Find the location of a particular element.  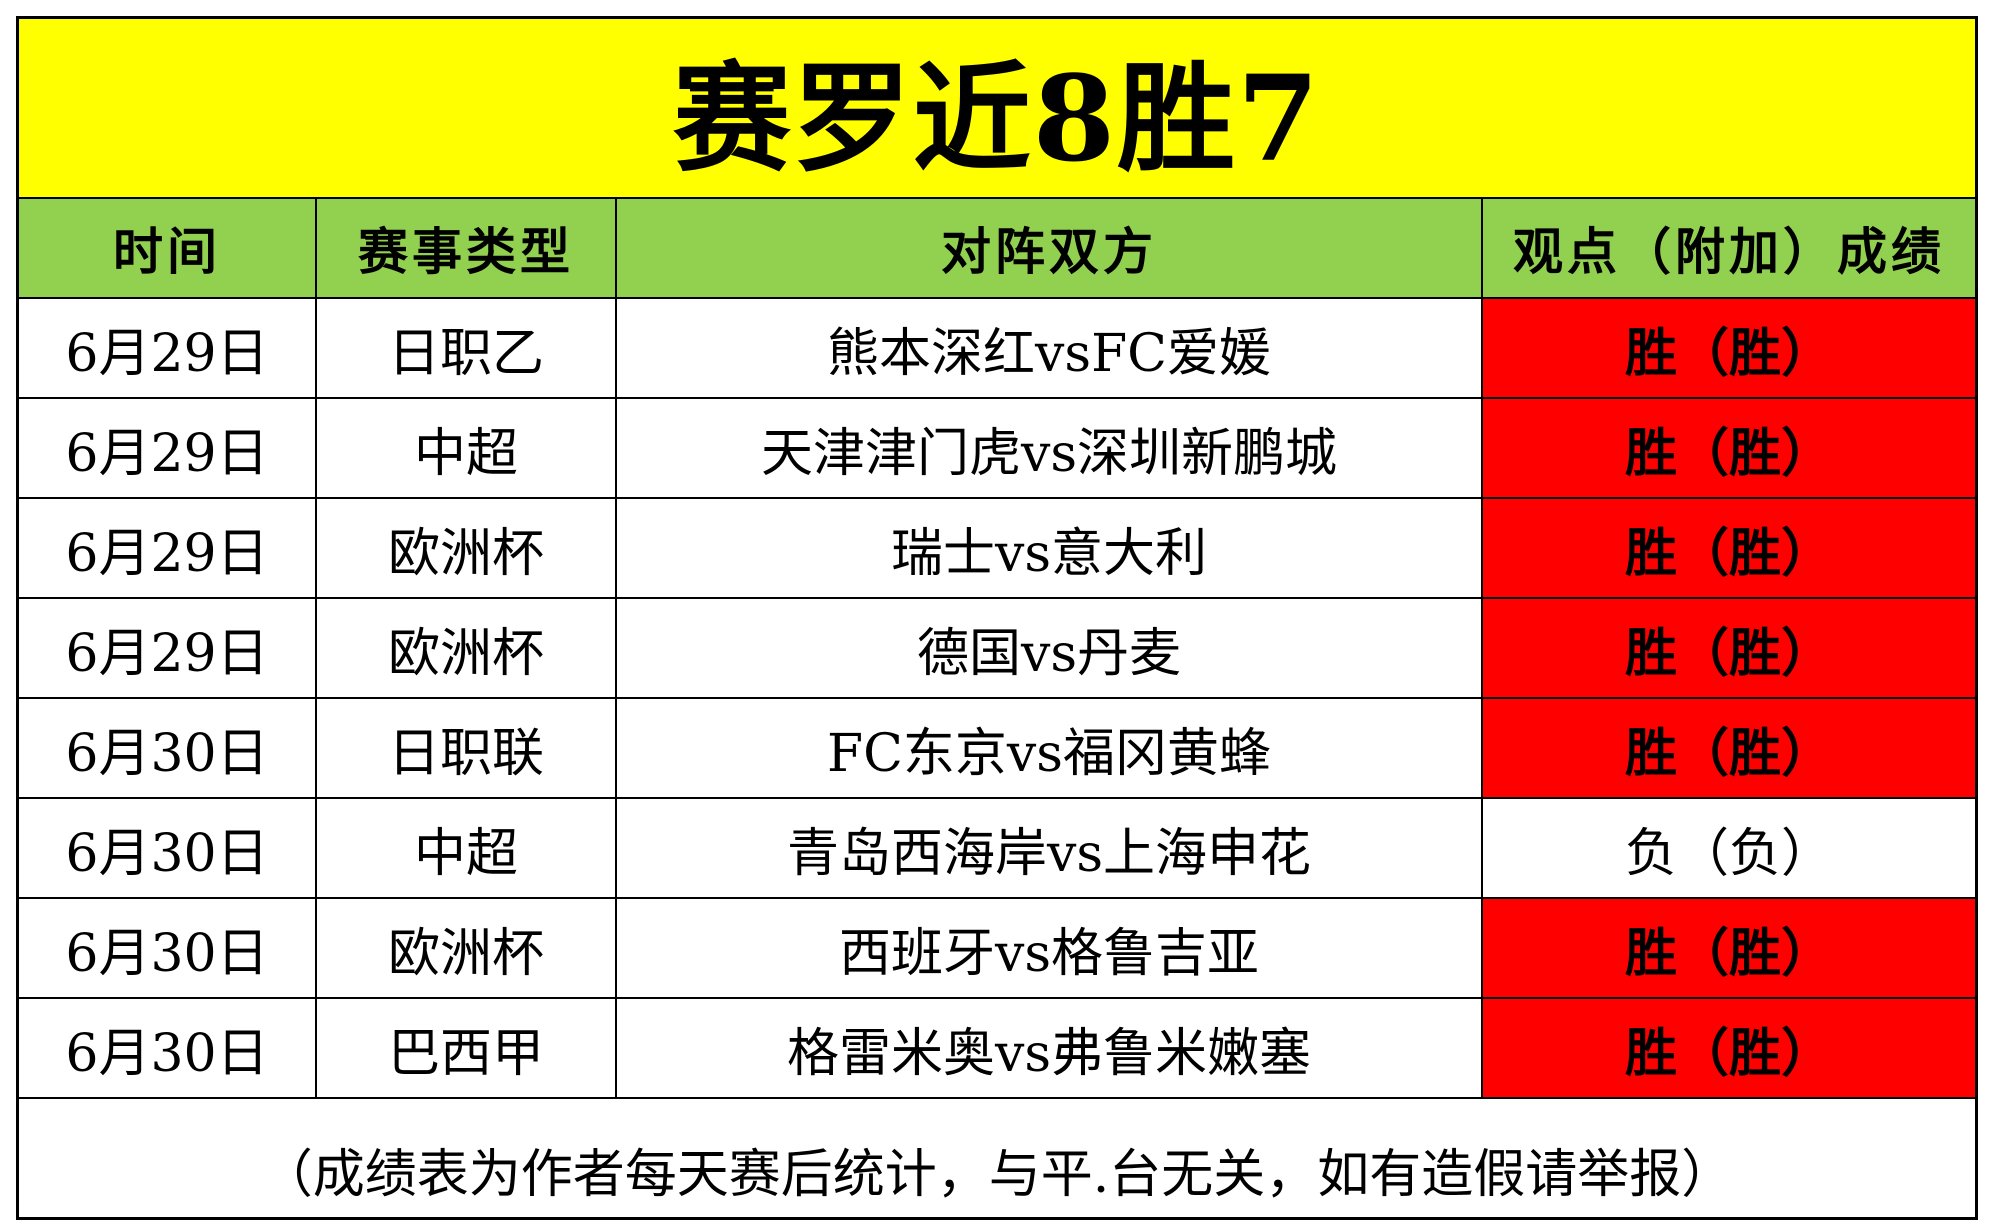

table-row: 6月29日 欧洲杯 德国vs丹麦 胜（胜） is located at coordinates (997, 648).